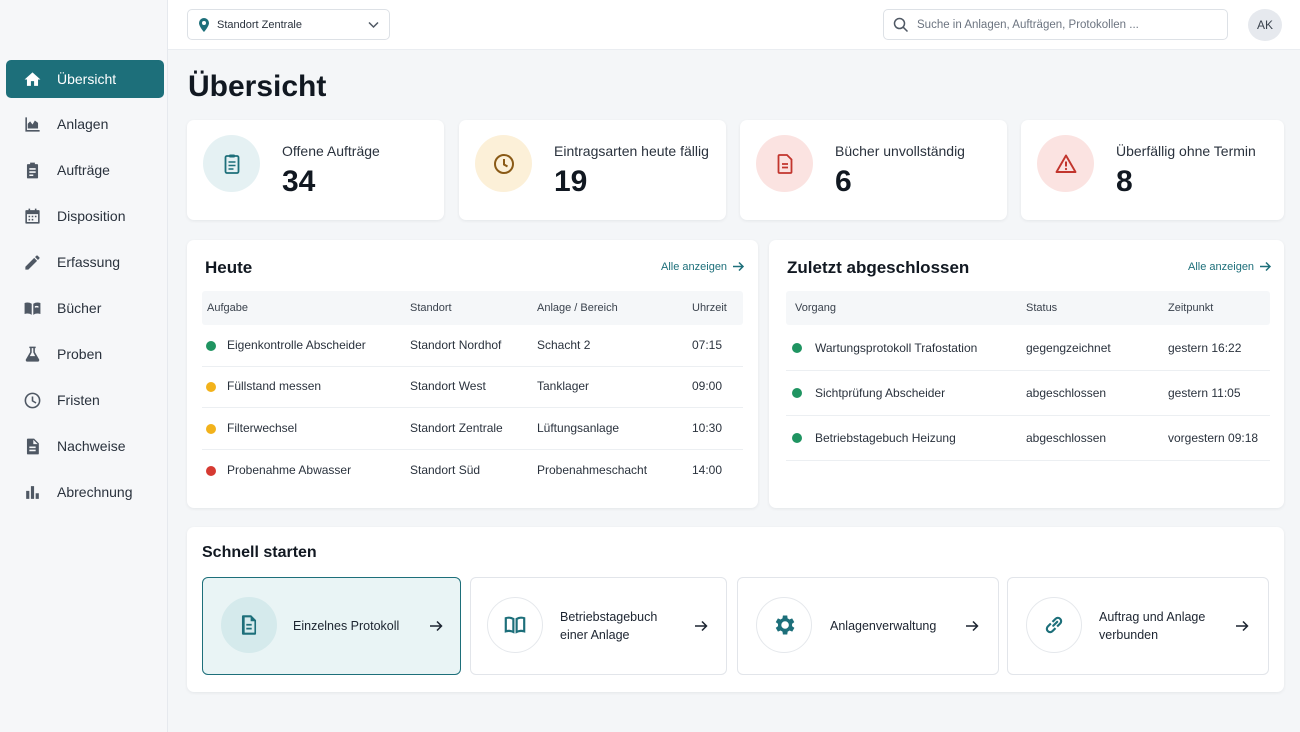 The image size is (1300, 732). I want to click on stat-card-incomplete-books: Bücher unvollständig 6, so click(873, 170).